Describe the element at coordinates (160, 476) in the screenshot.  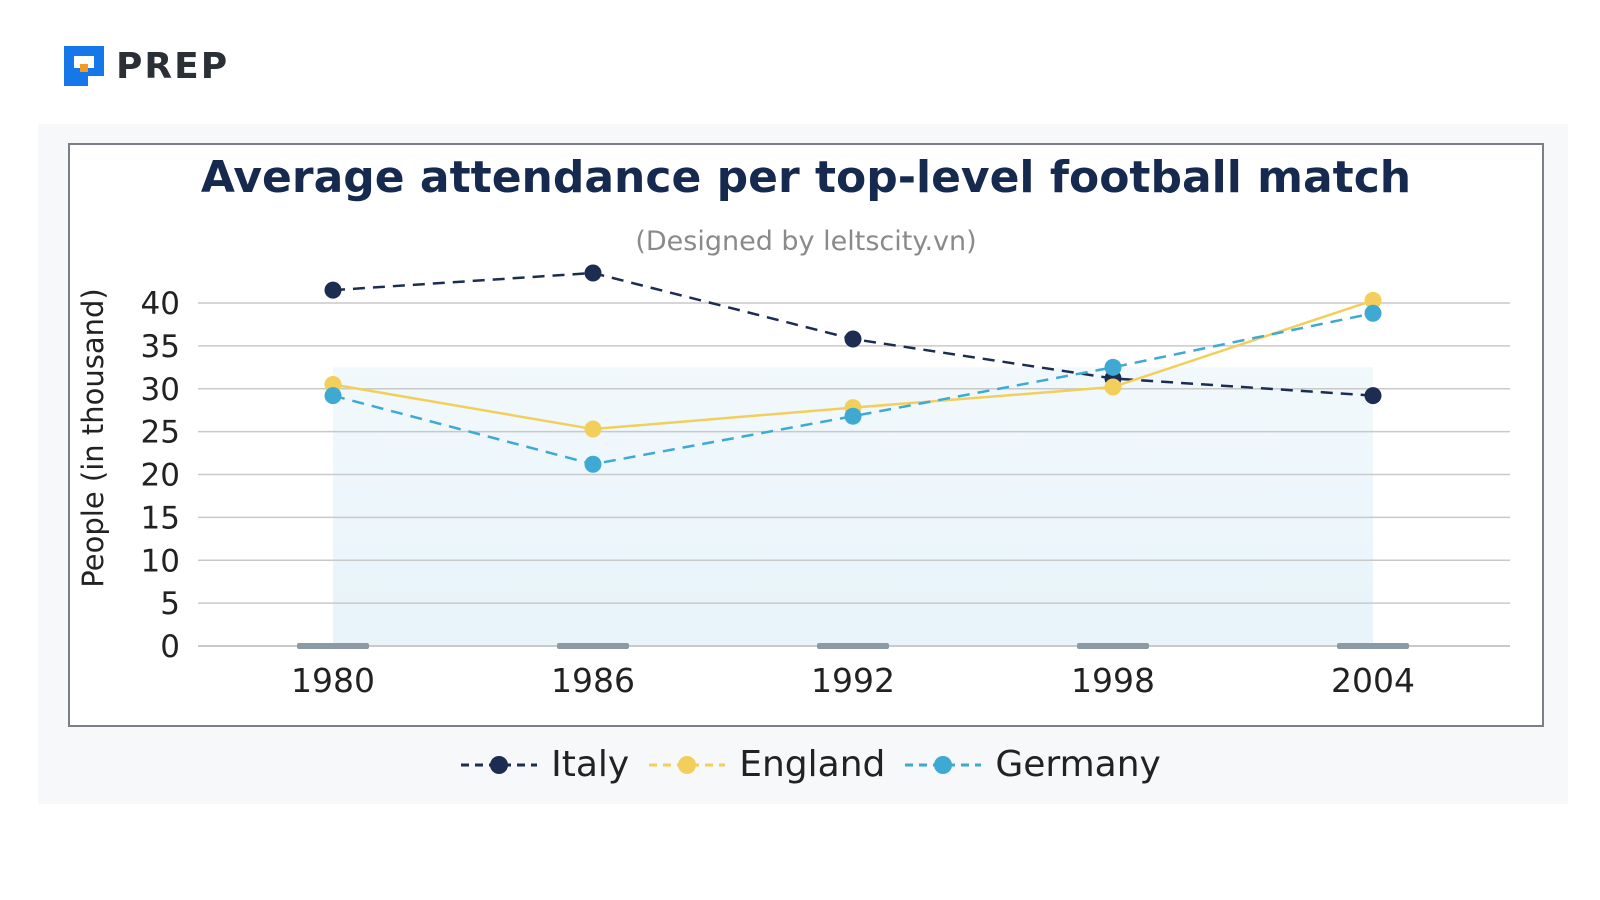
I see `y-tick-label: 20` at that location.